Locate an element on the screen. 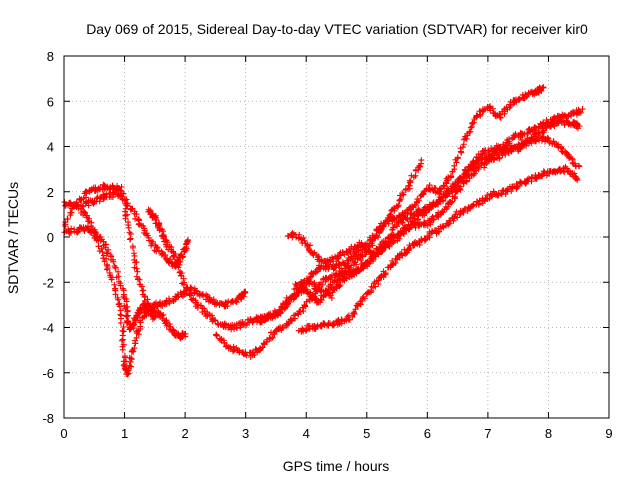 Image resolution: width=640 pixels, height=480 pixels. y-tick-label: 2 is located at coordinates (50, 192).